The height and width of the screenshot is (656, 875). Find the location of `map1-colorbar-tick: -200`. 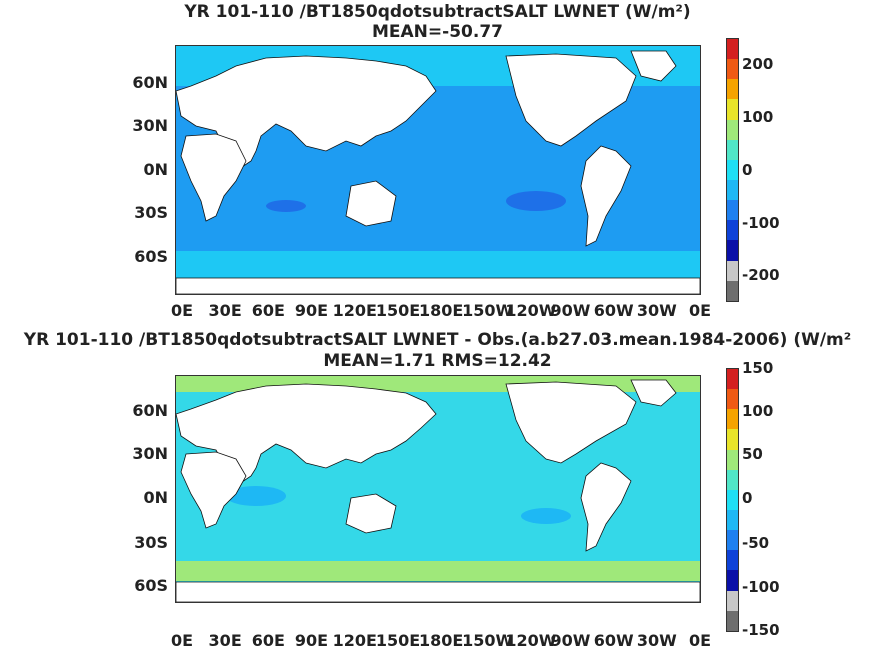

map1-colorbar-tick: -200 is located at coordinates (761, 275).